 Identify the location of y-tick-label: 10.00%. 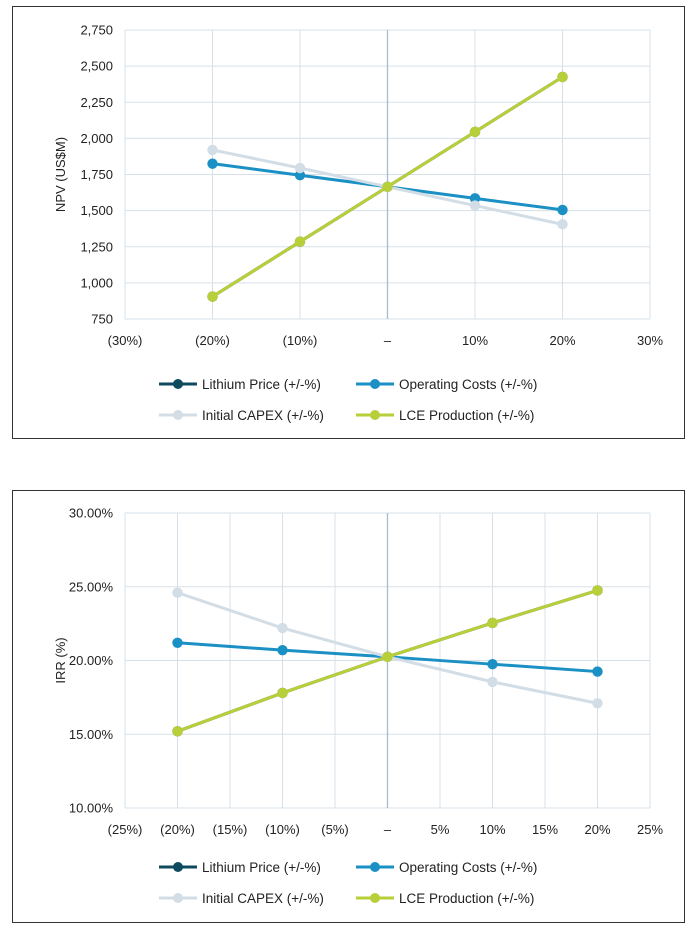
(91, 808).